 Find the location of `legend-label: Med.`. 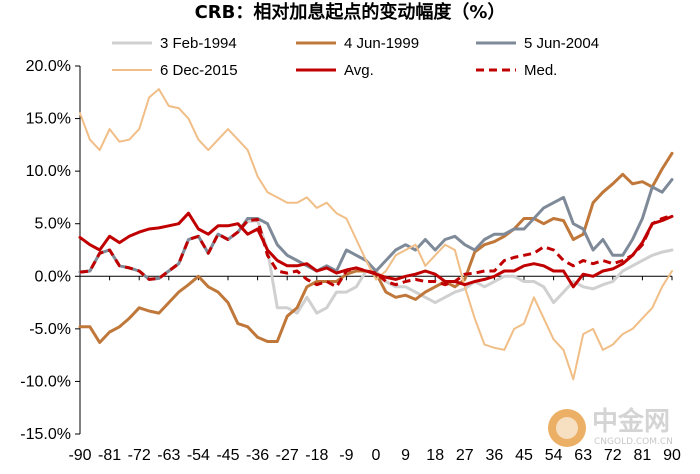

legend-label: Med. is located at coordinates (540, 70).